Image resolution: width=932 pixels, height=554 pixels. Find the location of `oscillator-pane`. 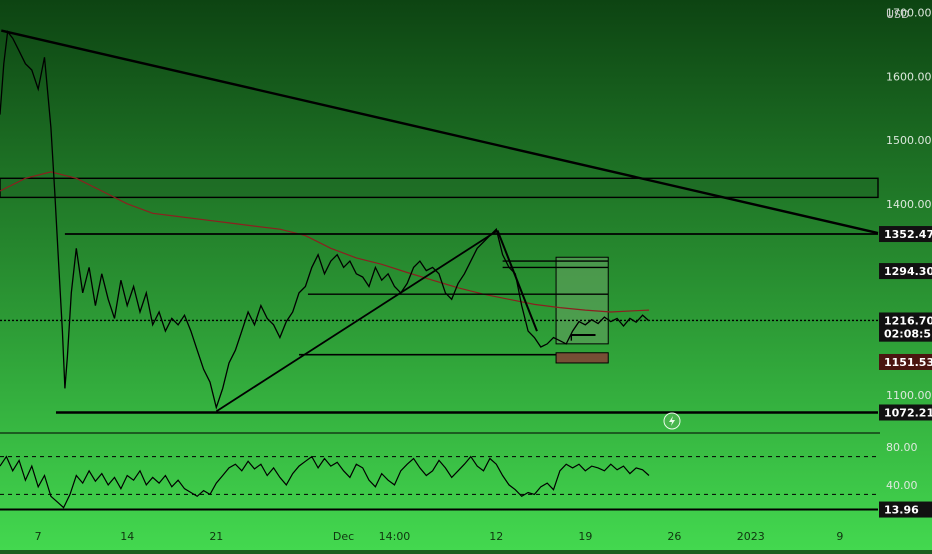

oscillator-pane is located at coordinates (439, 483).